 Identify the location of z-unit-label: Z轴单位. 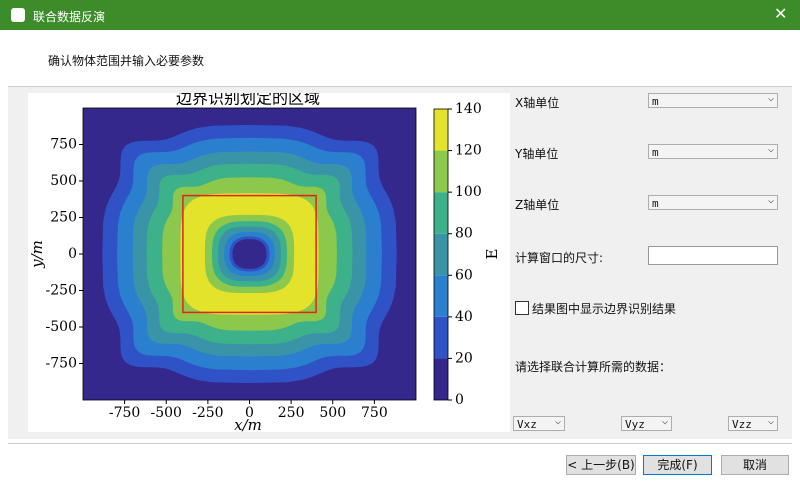
(537, 205).